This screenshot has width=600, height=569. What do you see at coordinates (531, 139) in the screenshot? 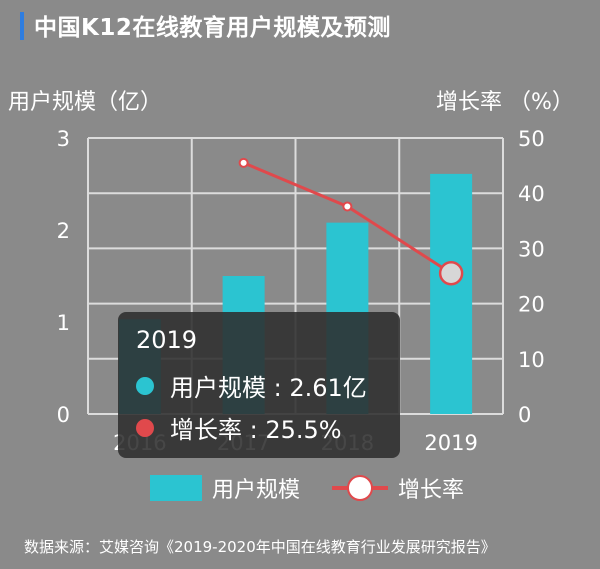
I see `right-axis-tick: 50` at bounding box center [531, 139].